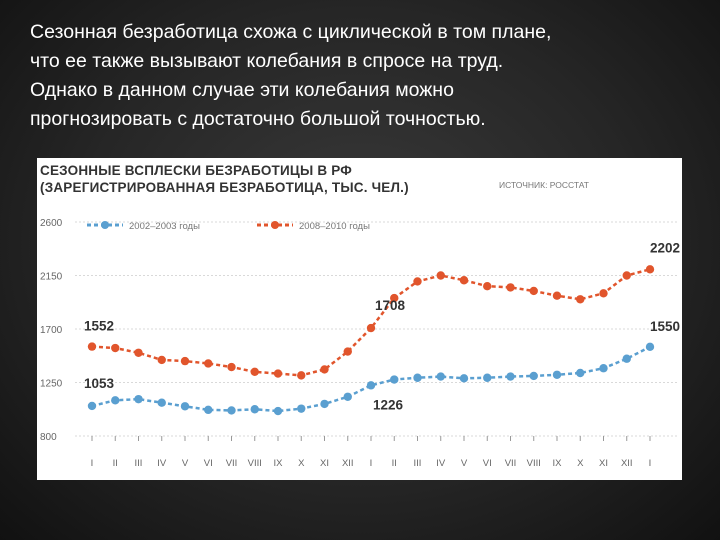 This screenshot has height=540, width=720. What do you see at coordinates (388, 404) in the screenshot?
I see `data-label: 1226` at bounding box center [388, 404].